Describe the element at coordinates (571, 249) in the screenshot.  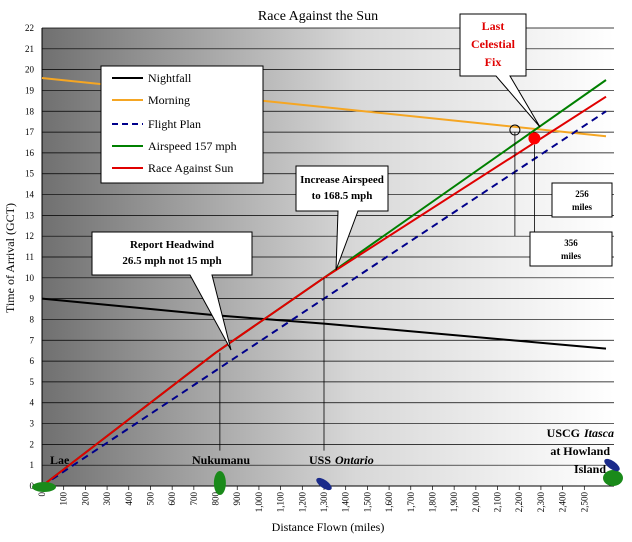
I see `callout-356-miles: 356 miles` at that location.